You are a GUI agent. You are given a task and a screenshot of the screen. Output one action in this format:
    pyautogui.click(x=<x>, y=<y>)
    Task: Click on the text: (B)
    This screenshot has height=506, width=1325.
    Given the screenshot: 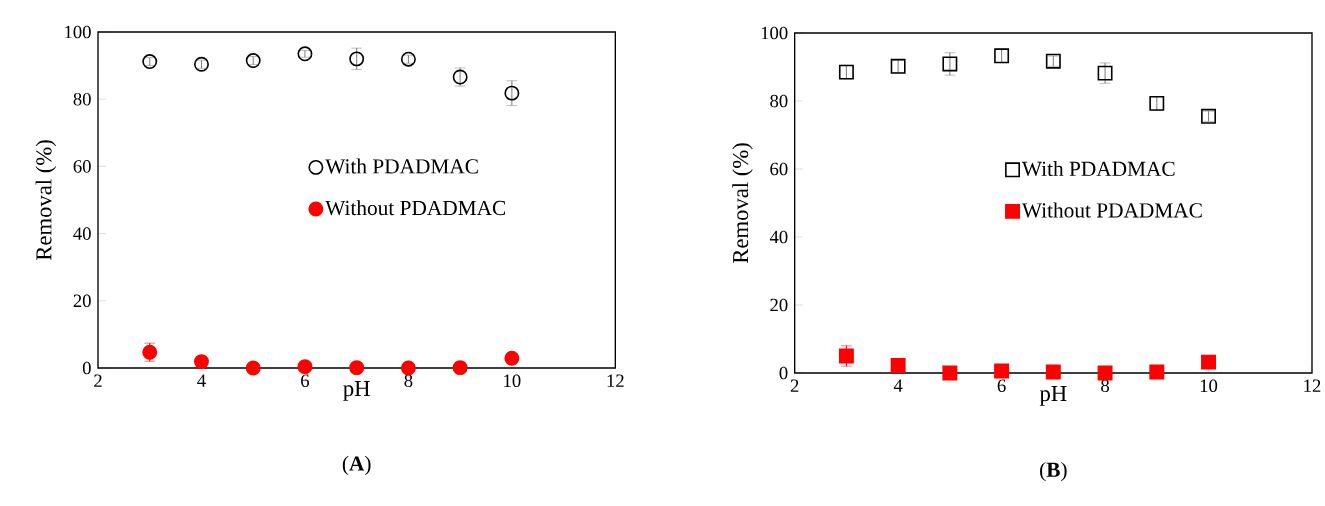 What is the action you would take?
    pyautogui.click(x=1053, y=471)
    